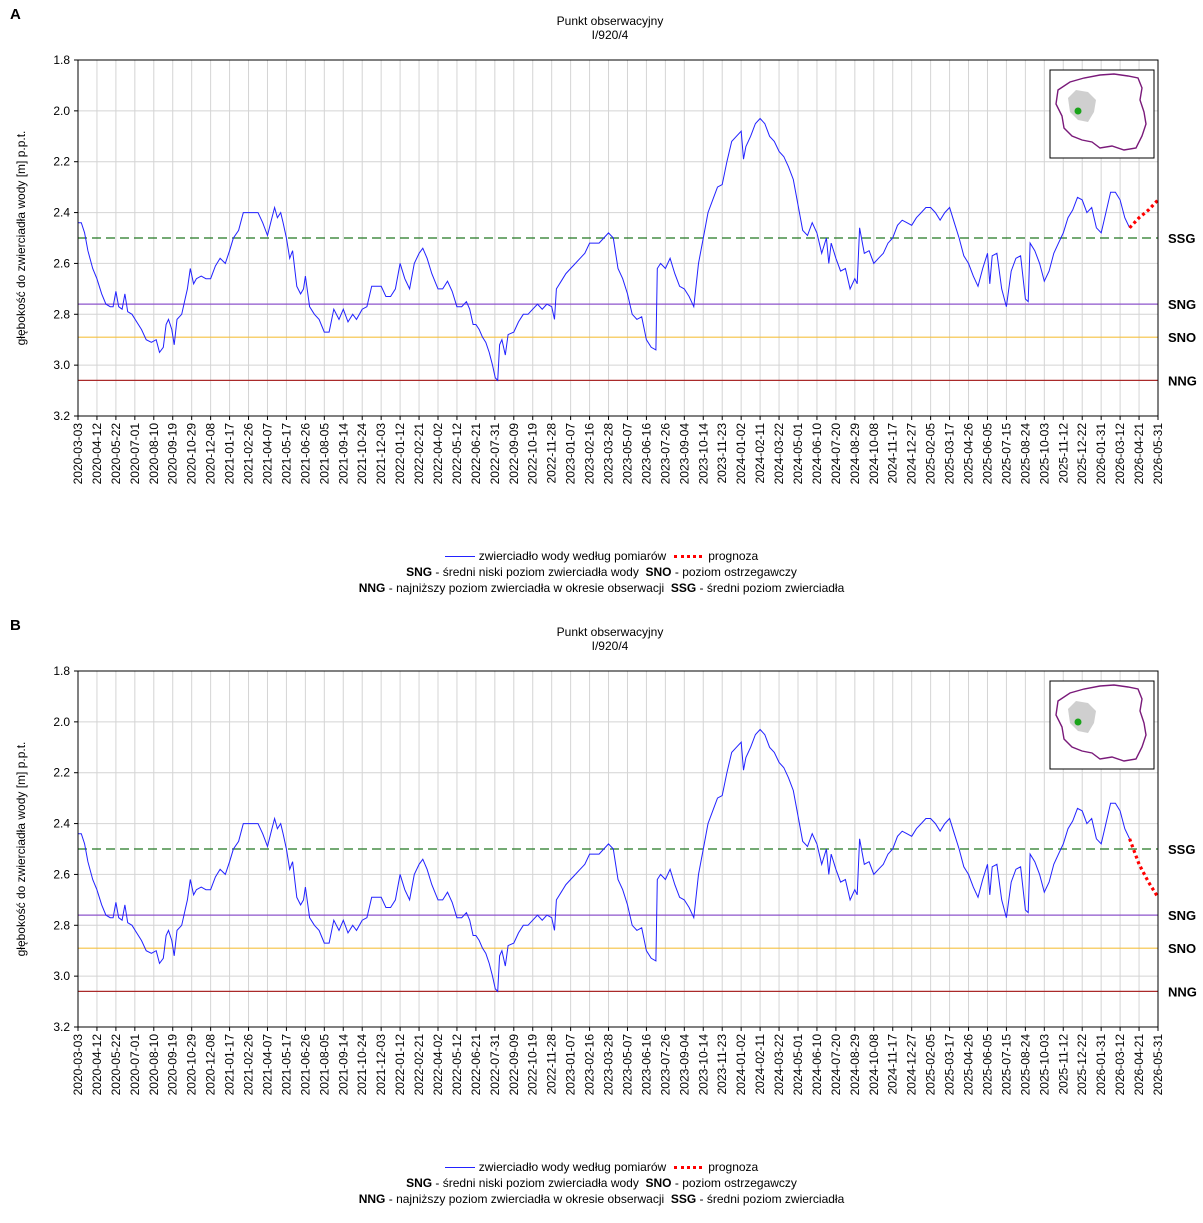  Describe the element at coordinates (893, 453) in the screenshot. I see `x-tick-label: 2024-11-17` at that location.